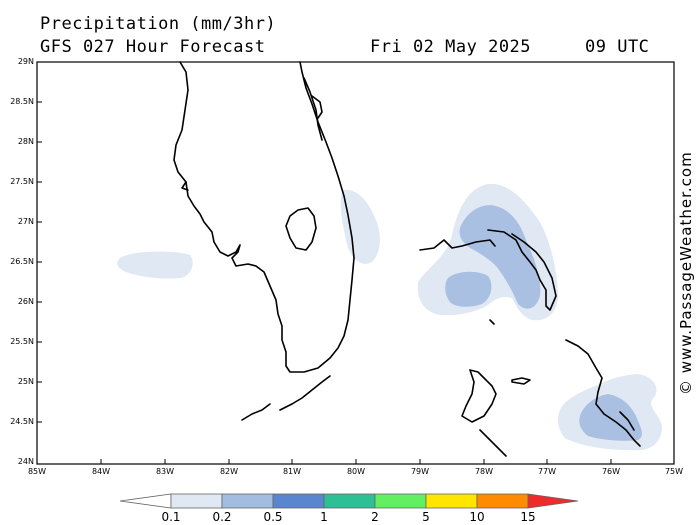  Describe the element at coordinates (171, 517) in the screenshot. I see `legend-label: 0.1` at that location.